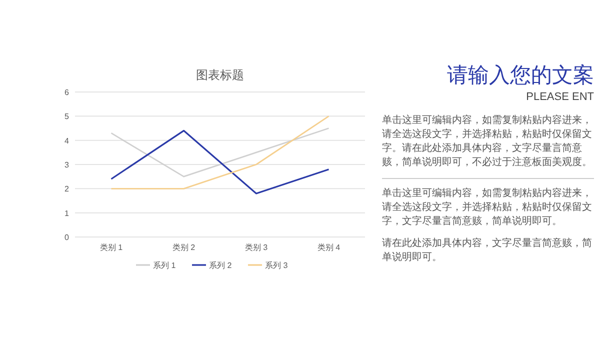  Describe the element at coordinates (487, 142) in the screenshot. I see `text: 单击这里可编辑内容，如需复制粘贴内容进来，请全选这段文字，并选择粘贴，粘贴时仅保留文字。请在此处添加具体内容，文字尽量言简意赅，简单说明即可，不必过于注意板面美观度。` at that location.